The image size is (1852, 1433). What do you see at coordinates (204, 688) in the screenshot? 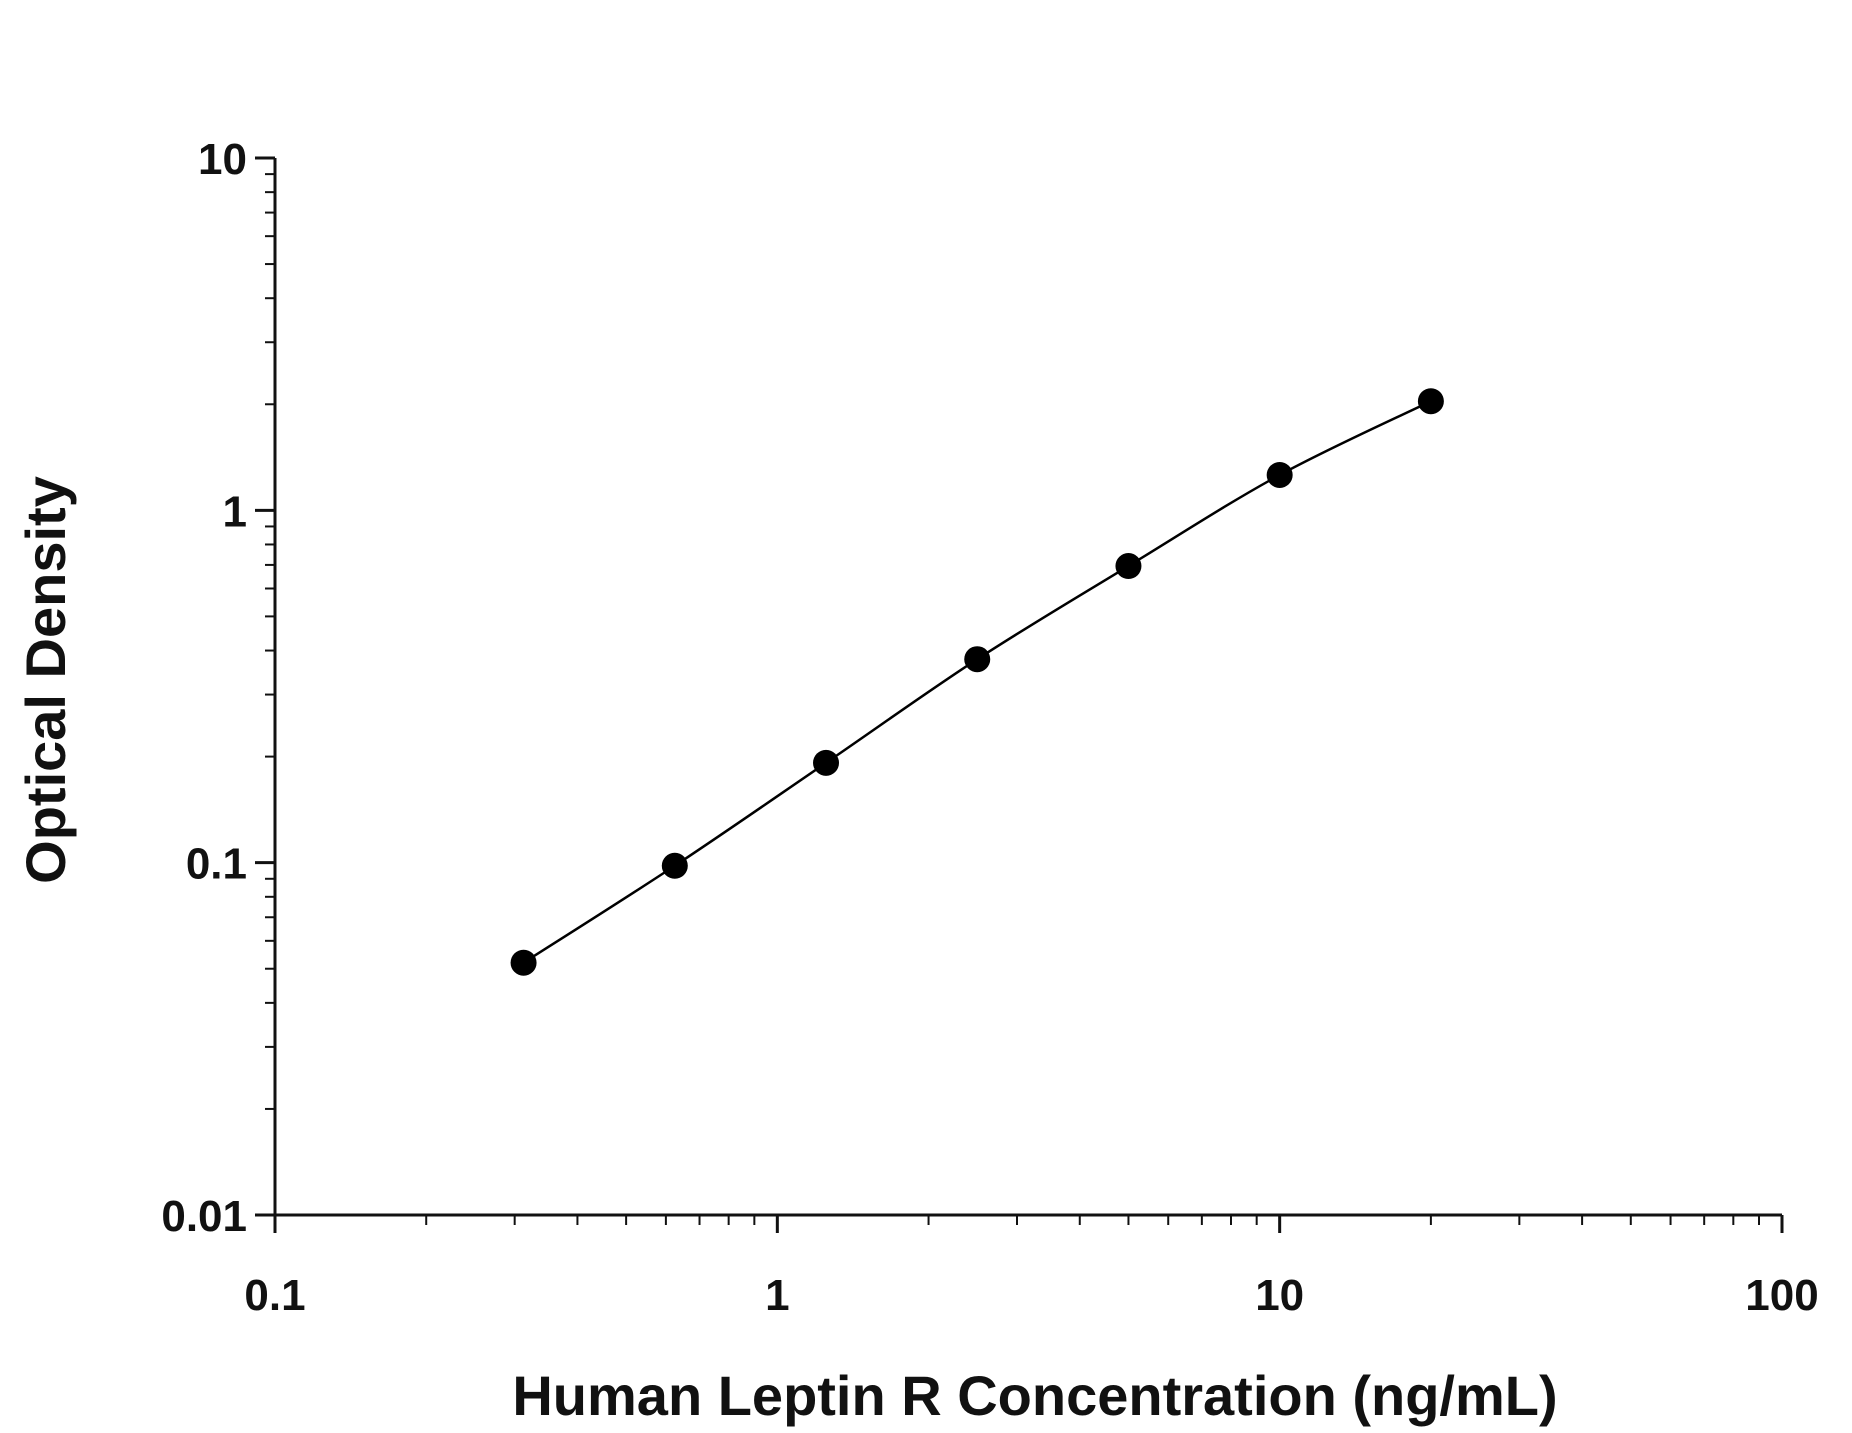
I see `y-tick-labels: 0.01 0.1 1 10` at bounding box center [204, 688].